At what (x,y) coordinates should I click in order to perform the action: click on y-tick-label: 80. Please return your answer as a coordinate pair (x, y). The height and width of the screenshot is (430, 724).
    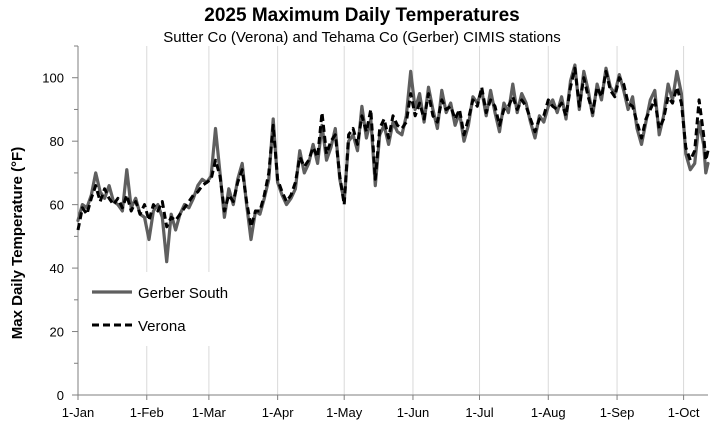
    Looking at the image, I should click on (57, 141).